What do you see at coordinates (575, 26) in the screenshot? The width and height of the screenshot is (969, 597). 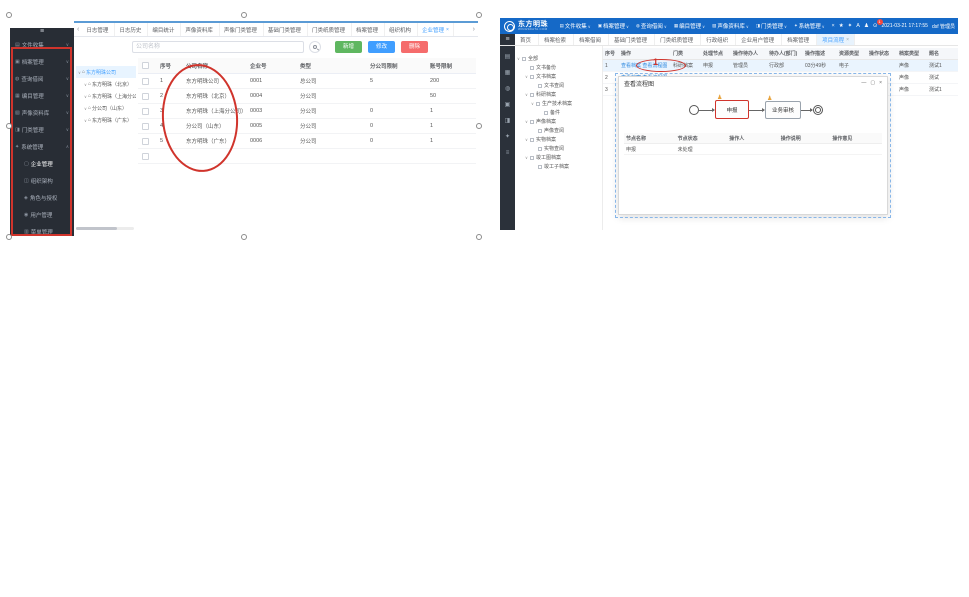 I see `header-menu-item: ▤ 文件收集 ∨` at bounding box center [575, 26].